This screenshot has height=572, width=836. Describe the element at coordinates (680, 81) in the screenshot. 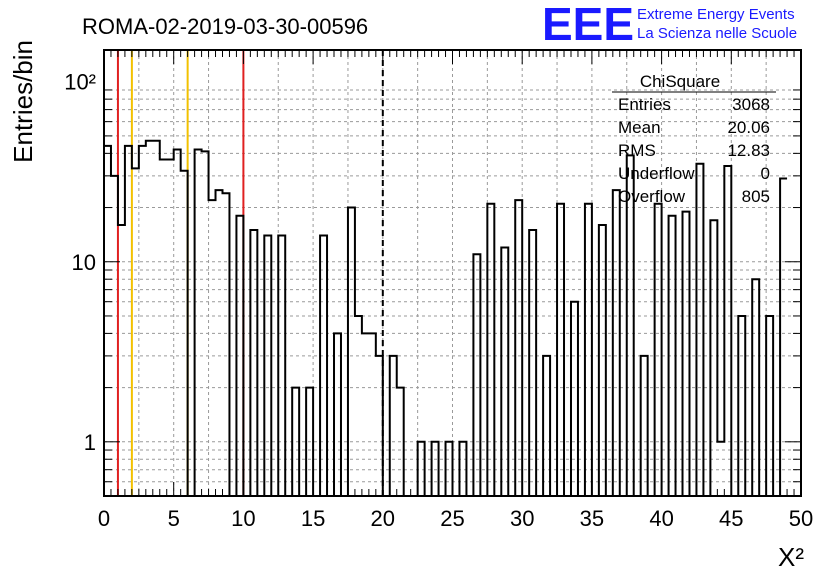

I see `stats-title: ChiSquare` at that location.